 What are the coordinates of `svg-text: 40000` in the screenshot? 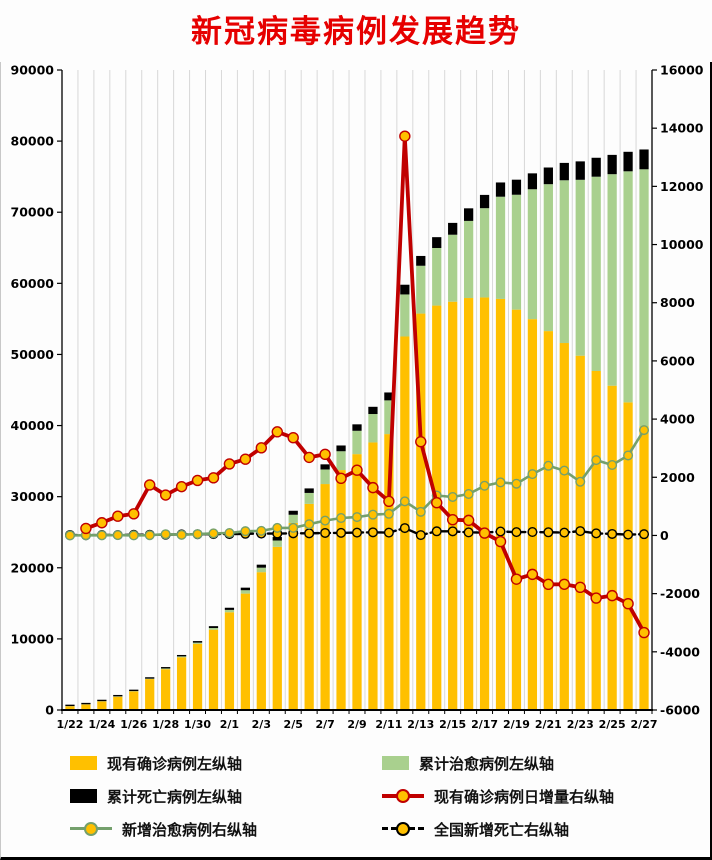 It's located at (33, 425).